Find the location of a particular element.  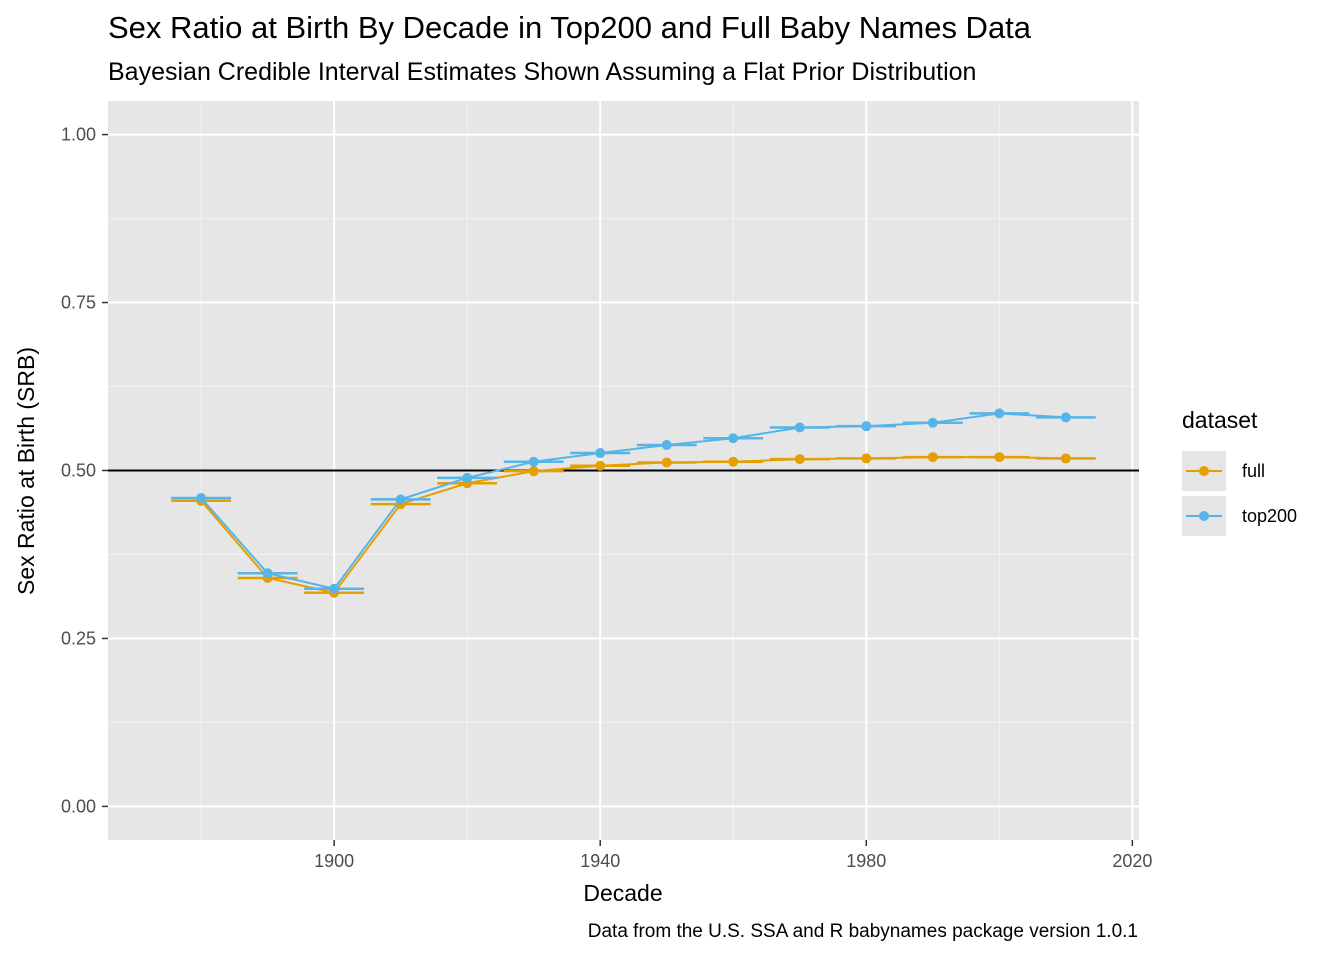

x-tick-label: 1900 is located at coordinates (334, 861).